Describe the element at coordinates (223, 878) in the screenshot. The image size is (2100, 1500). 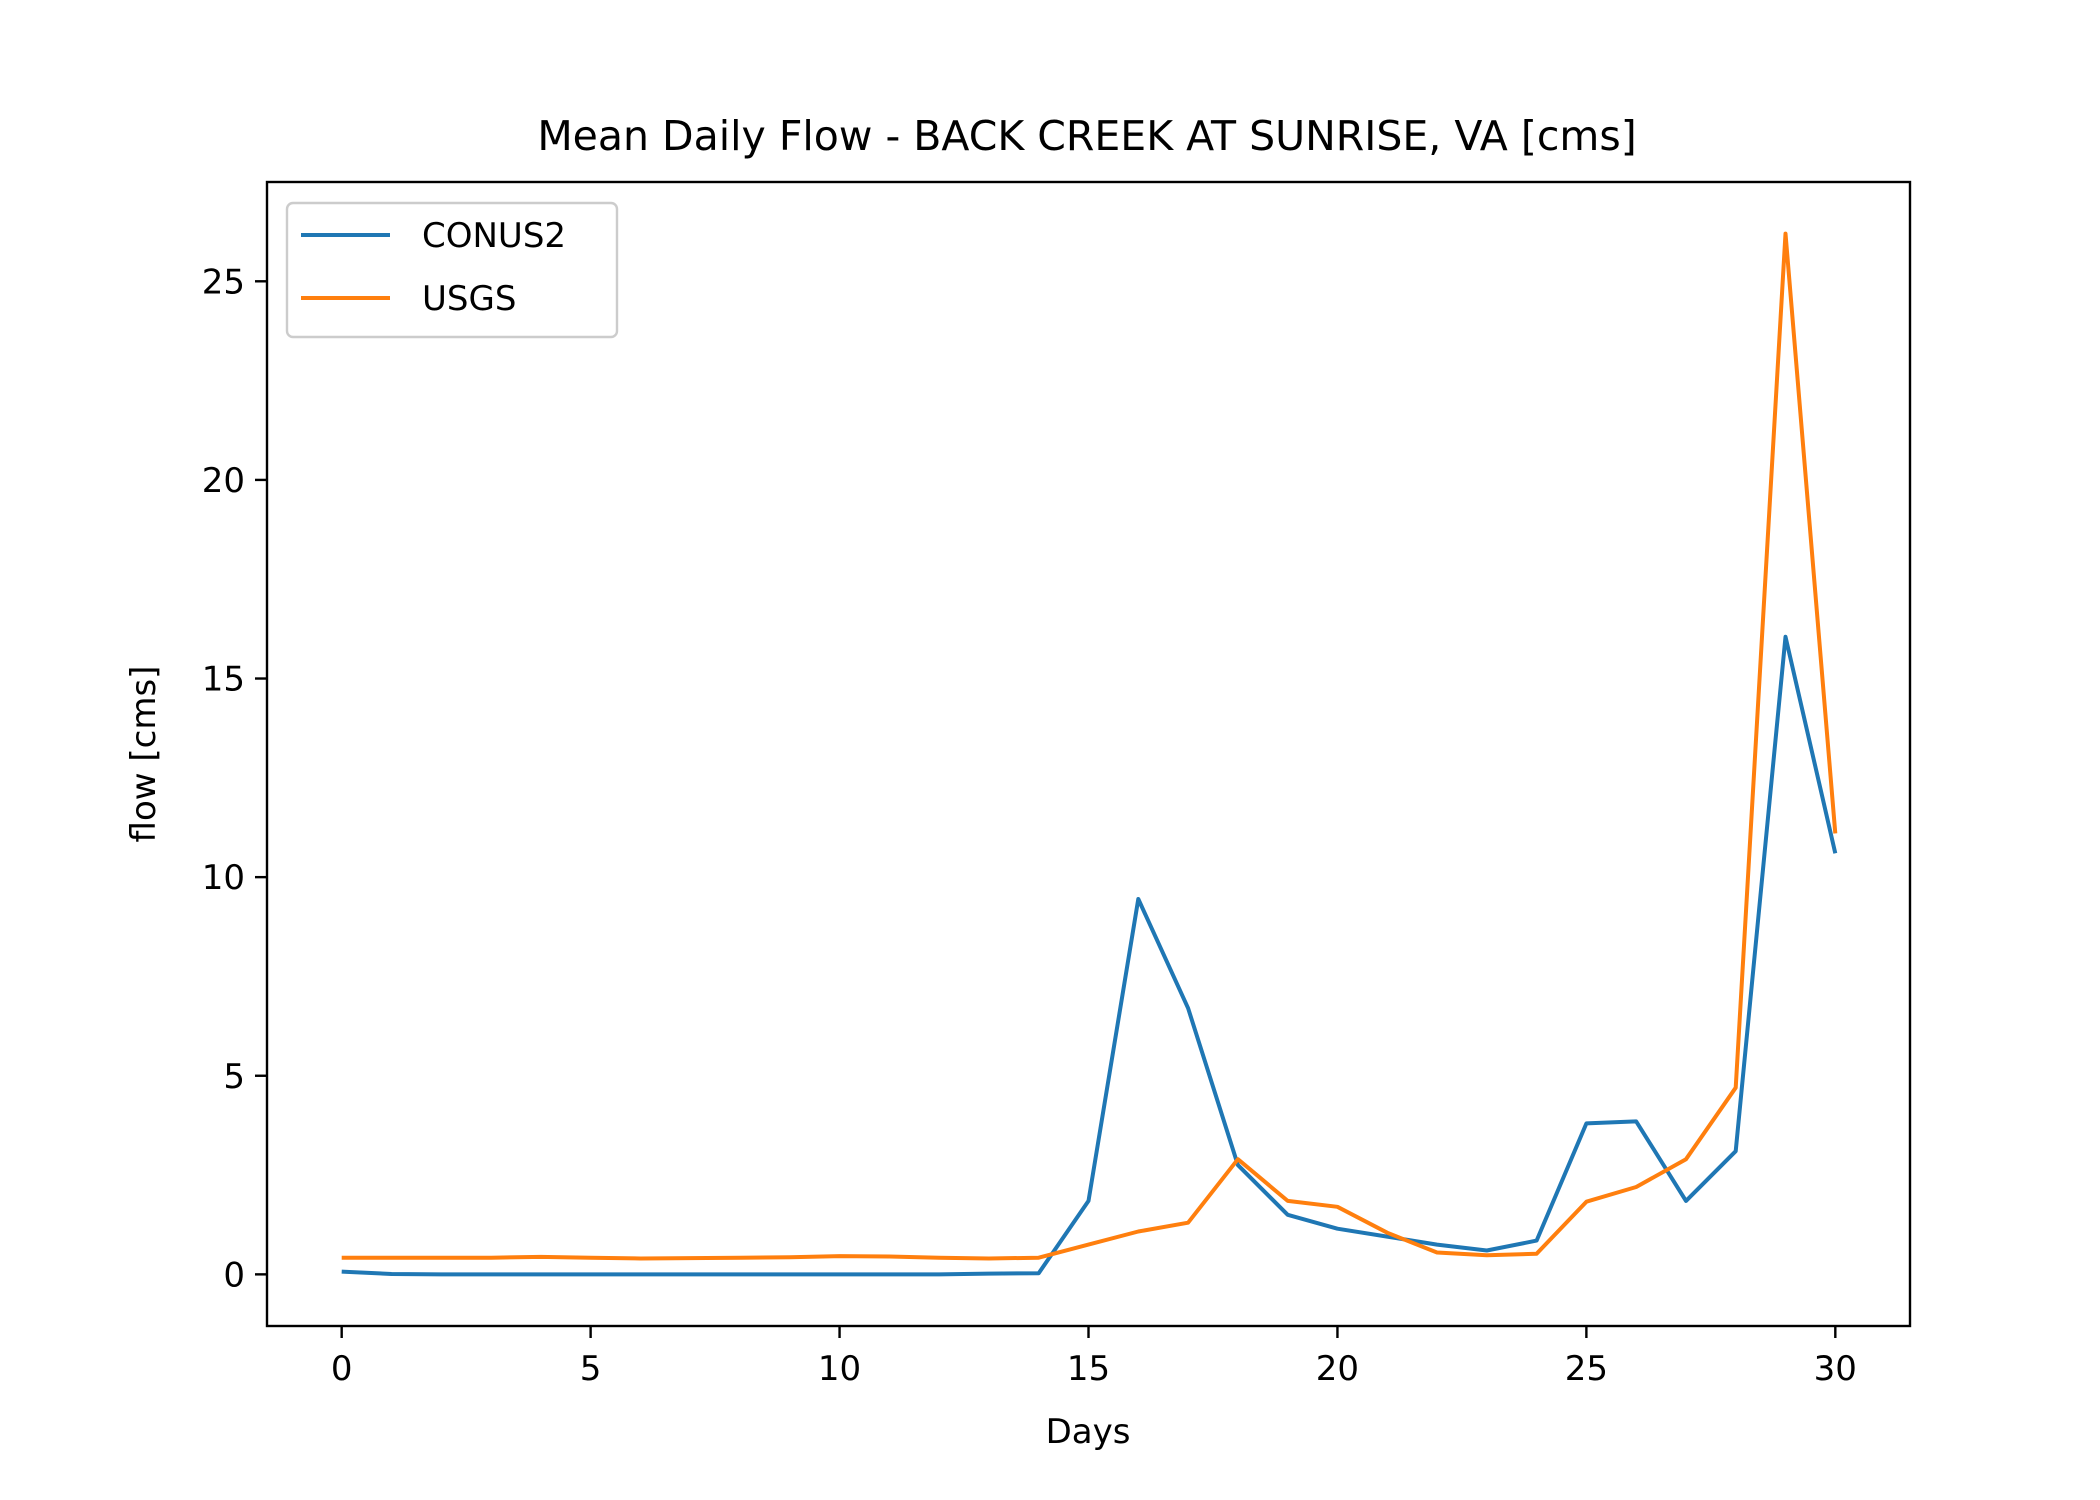
I see `y-tick-label: 10` at that location.